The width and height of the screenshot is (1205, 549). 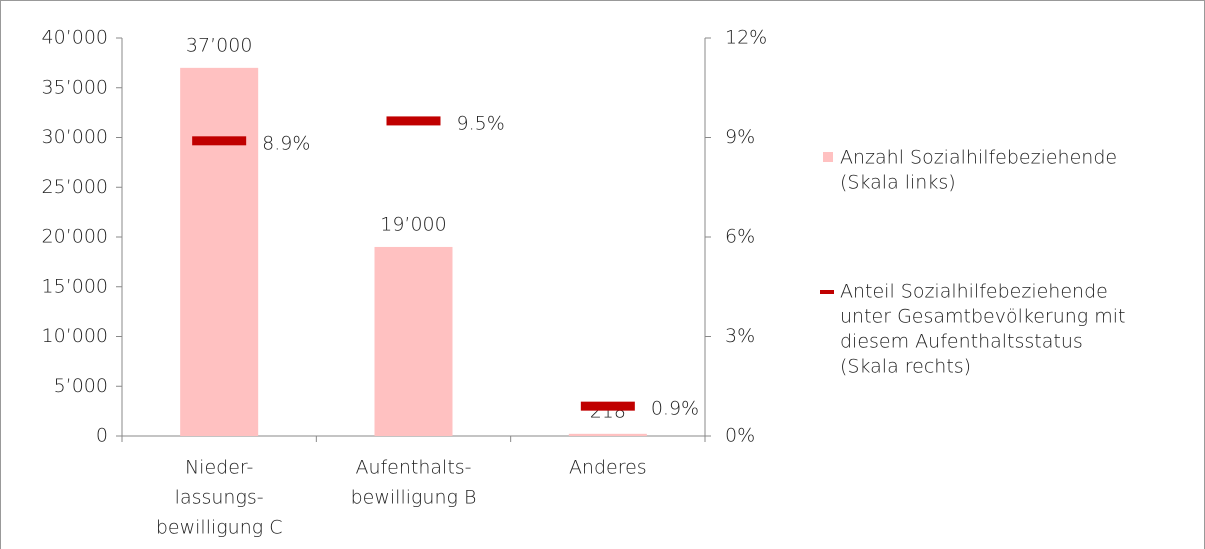 What do you see at coordinates (413, 468) in the screenshot?
I see `x-tick-label: Aufenthalts-` at bounding box center [413, 468].